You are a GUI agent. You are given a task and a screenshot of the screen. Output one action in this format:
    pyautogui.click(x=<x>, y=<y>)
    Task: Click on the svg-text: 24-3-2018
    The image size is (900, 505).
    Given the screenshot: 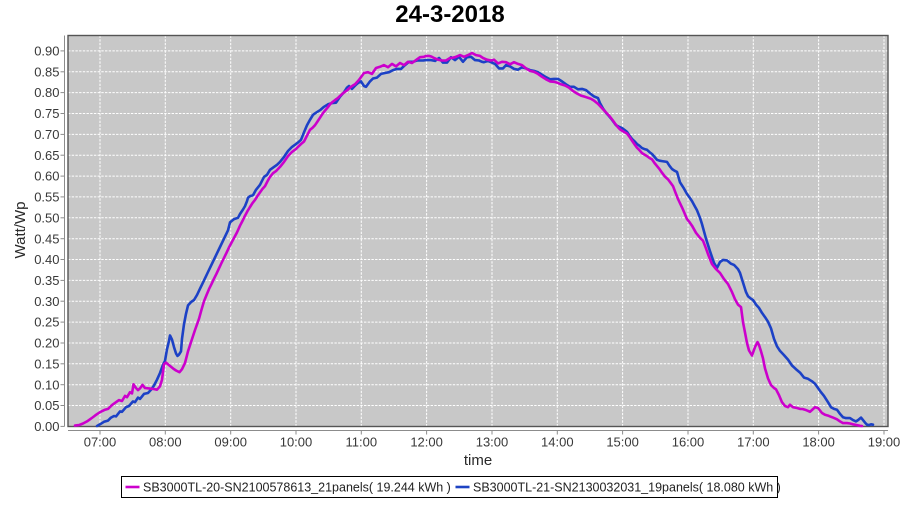 What is the action you would take?
    pyautogui.click(x=449, y=14)
    